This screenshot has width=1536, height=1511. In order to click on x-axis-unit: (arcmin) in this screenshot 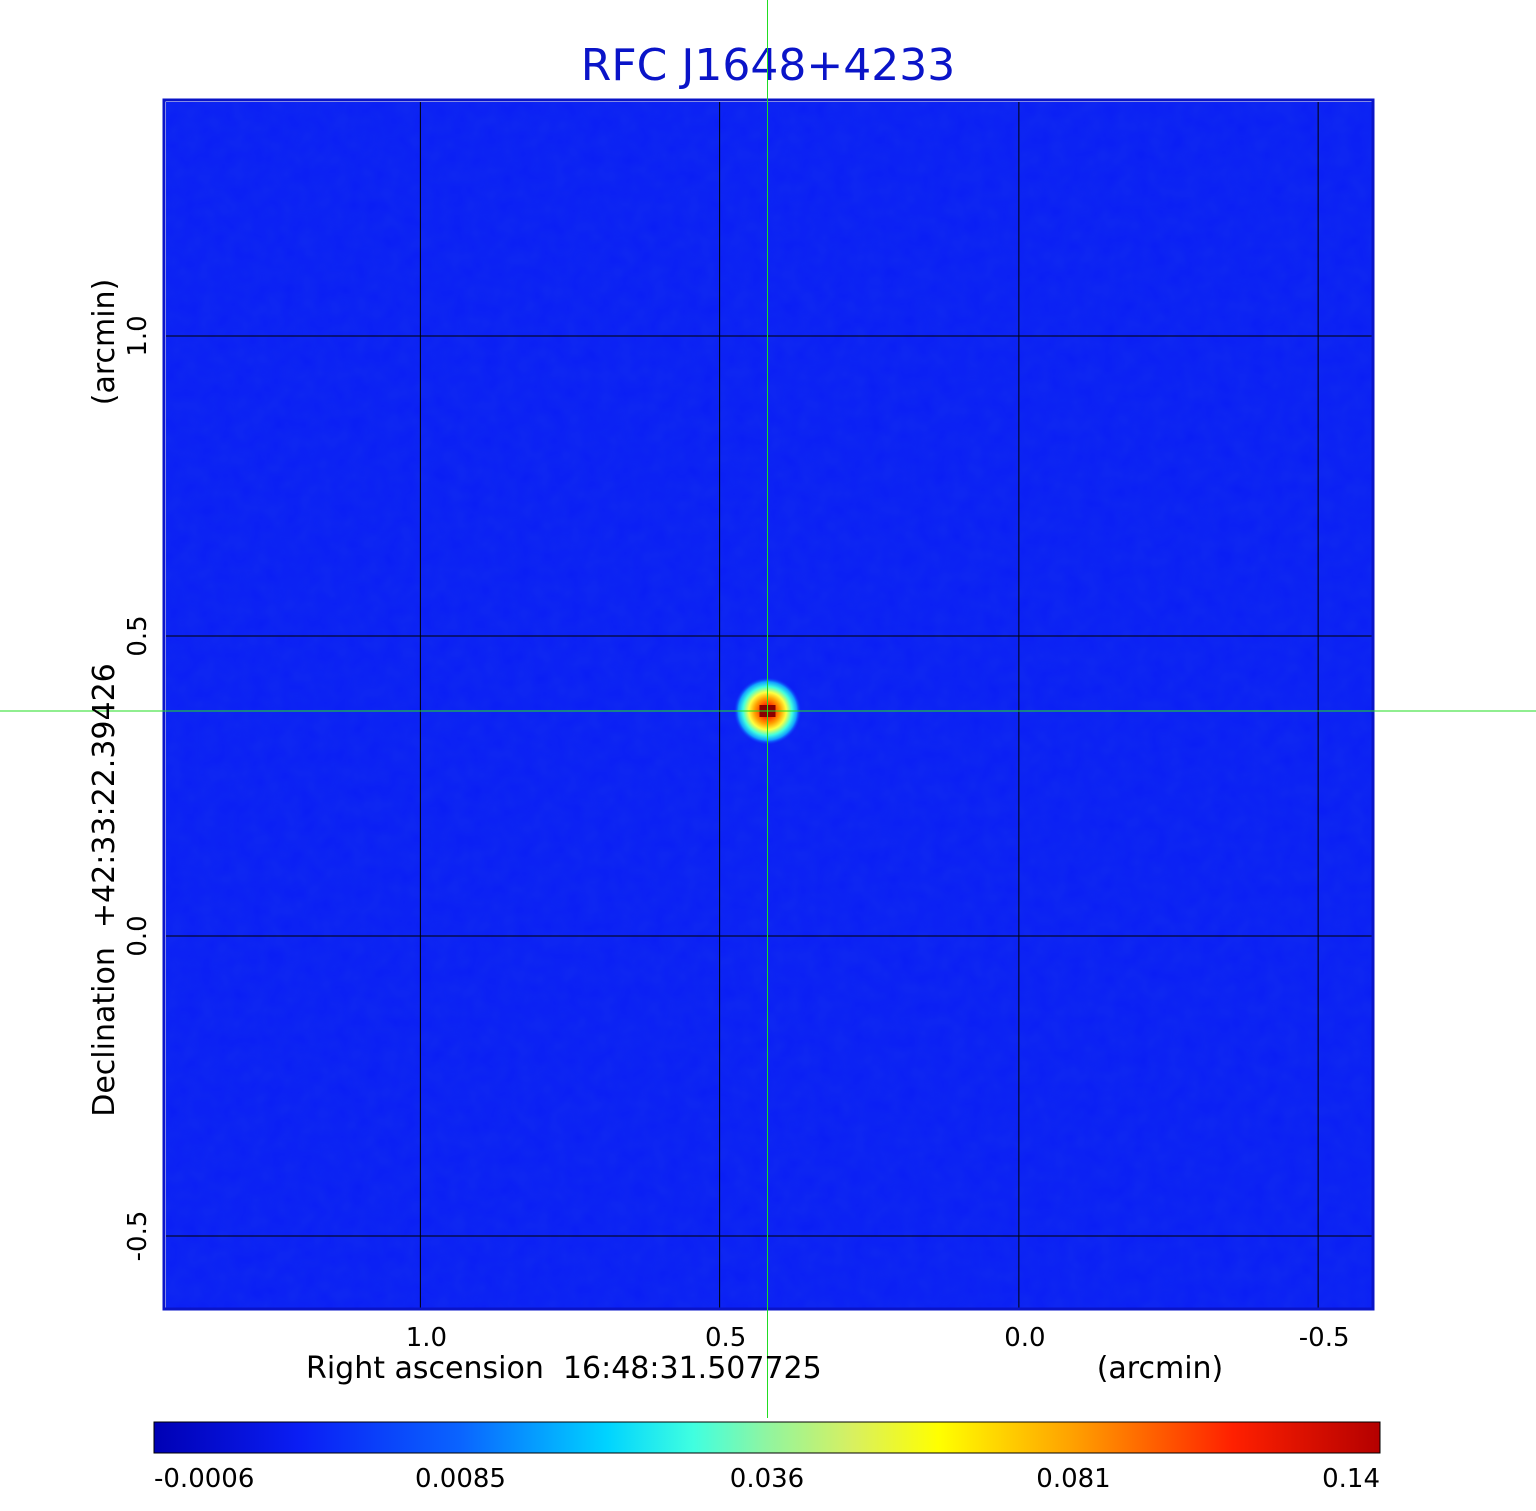, I will do `click(1160, 1368)`.